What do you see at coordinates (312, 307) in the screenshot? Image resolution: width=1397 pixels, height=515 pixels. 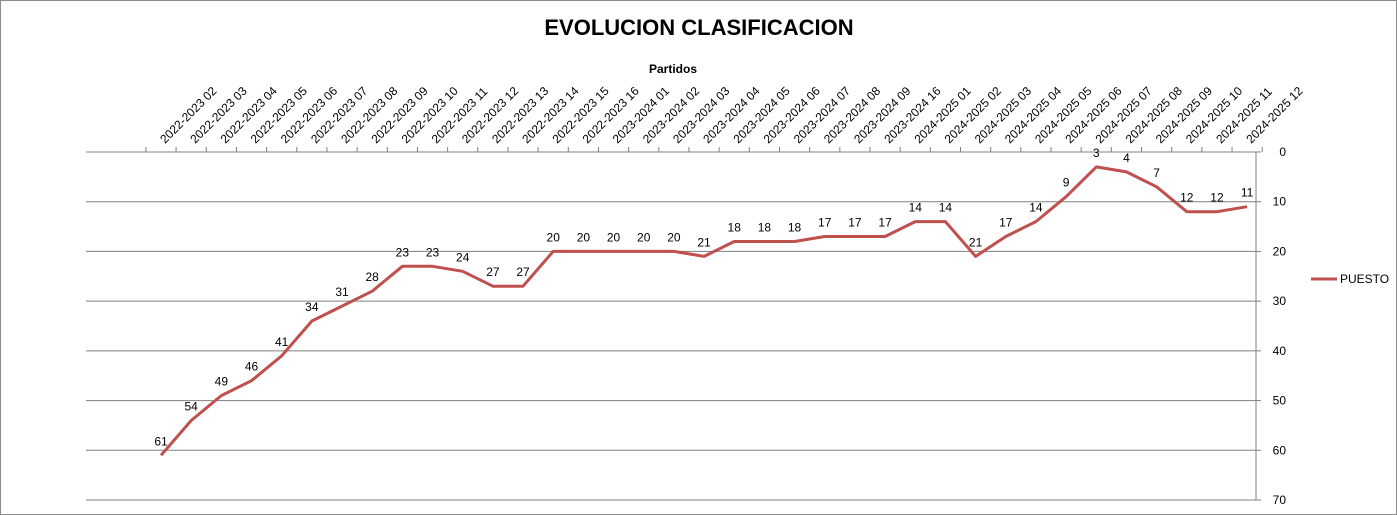 I see `data-label: 34` at bounding box center [312, 307].